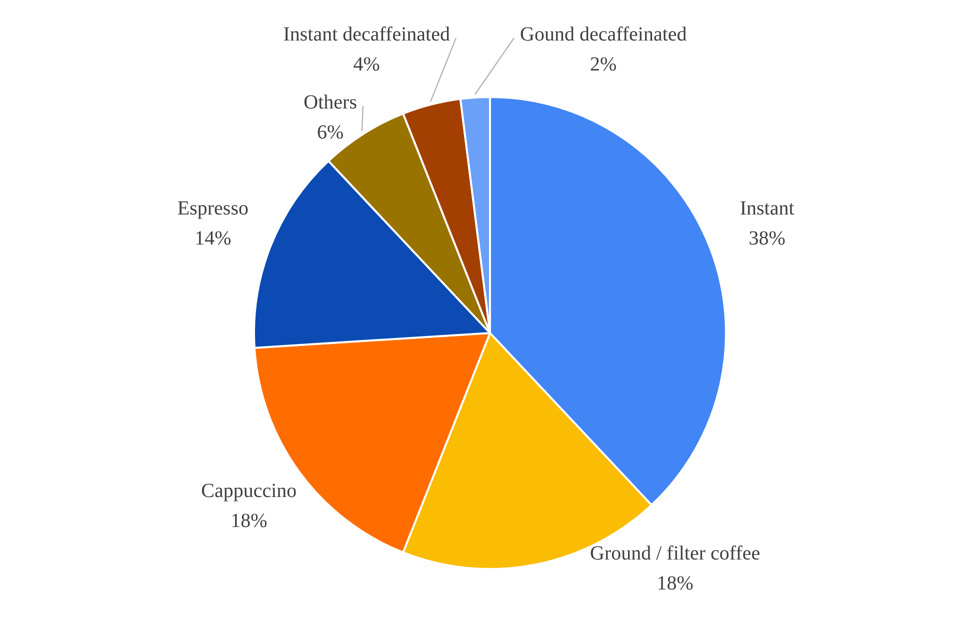 This screenshot has width=965, height=617. Describe the element at coordinates (767, 238) in the screenshot. I see `data-label: 38%` at that location.